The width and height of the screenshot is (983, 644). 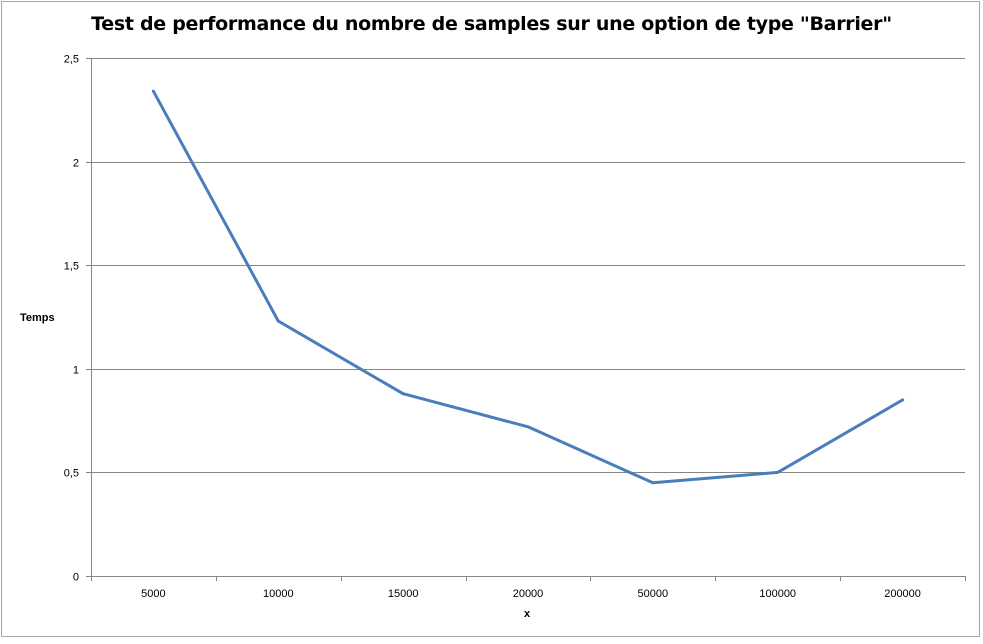 What do you see at coordinates (527, 614) in the screenshot?
I see `x-axis-label: x` at bounding box center [527, 614].